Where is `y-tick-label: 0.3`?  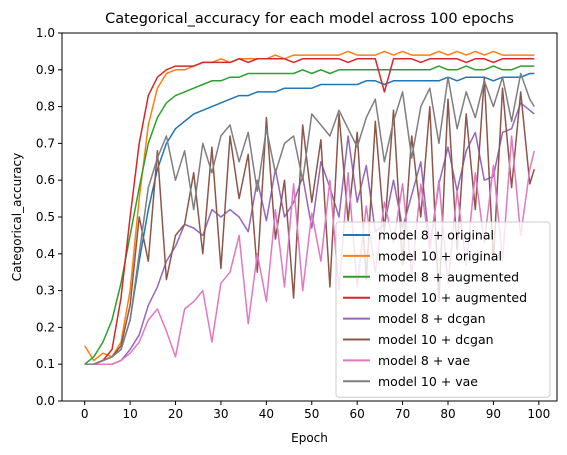 y-tick-label: 0.3 is located at coordinates (45, 291).